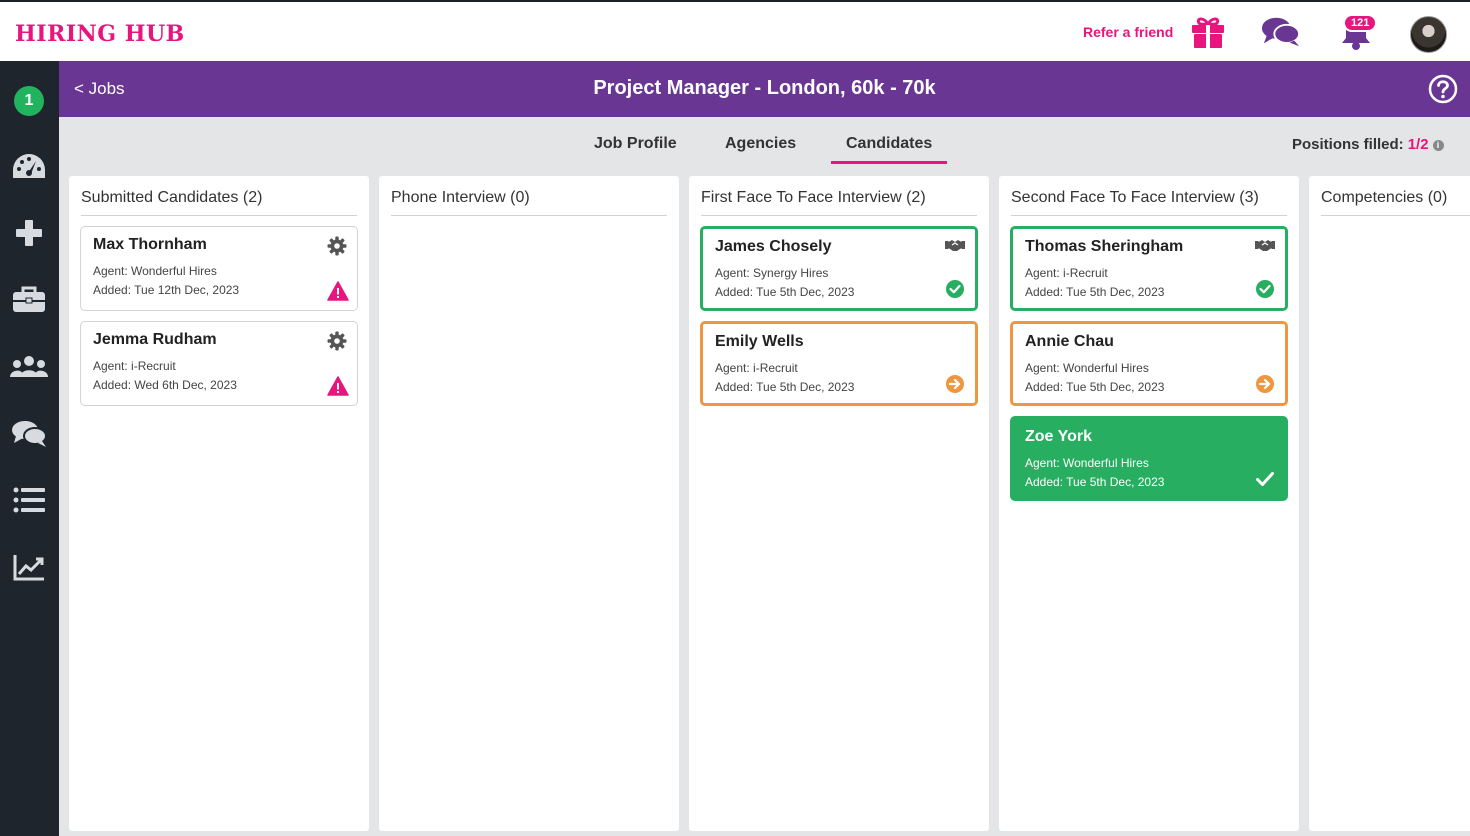  Describe the element at coordinates (1418, 144) in the screenshot. I see `positions-filled-value: 1/2` at that location.